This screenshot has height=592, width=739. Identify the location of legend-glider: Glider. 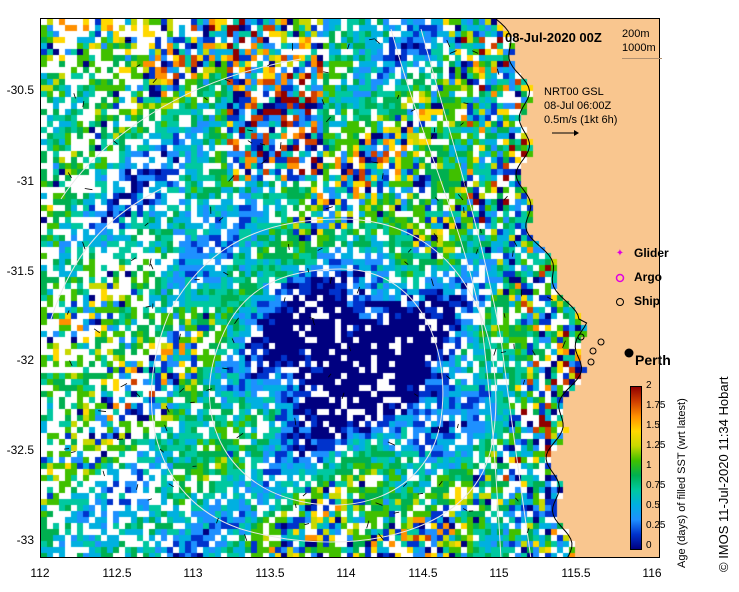
(651, 253).